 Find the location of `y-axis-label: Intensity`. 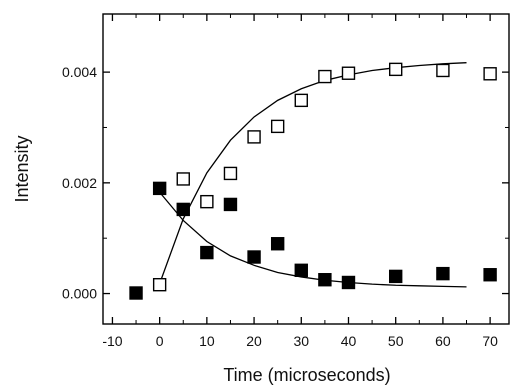

y-axis-label: Intensity is located at coordinates (22, 168).